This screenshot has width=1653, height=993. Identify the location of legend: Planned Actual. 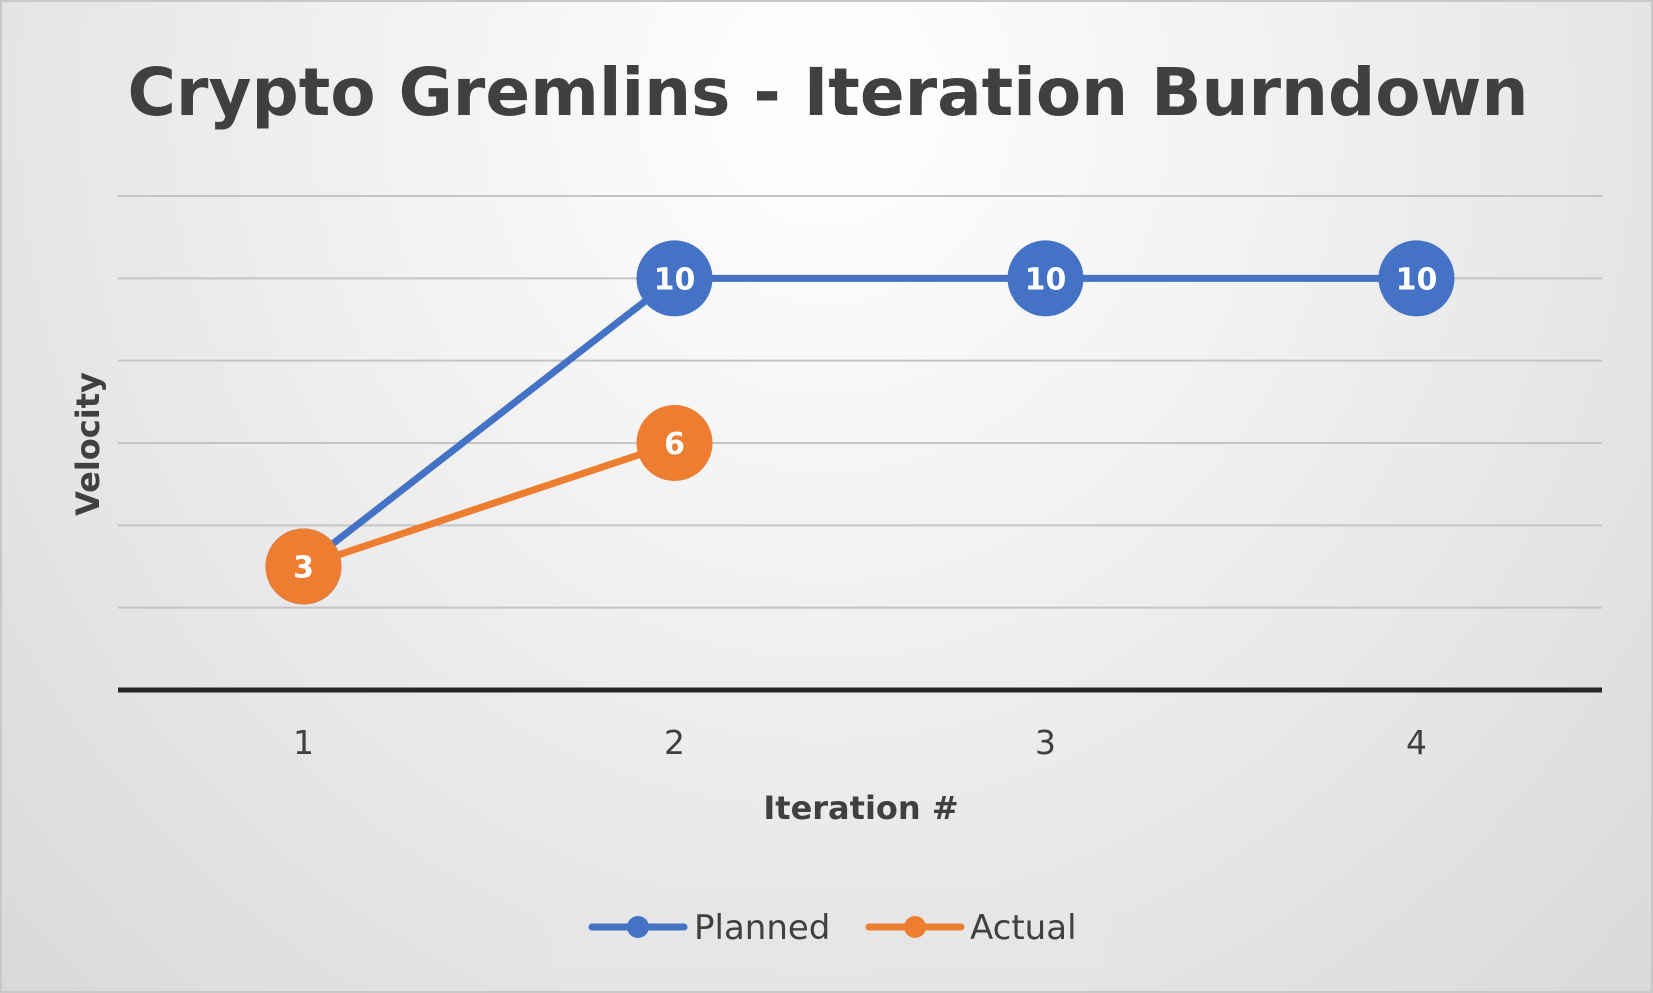
(828, 928).